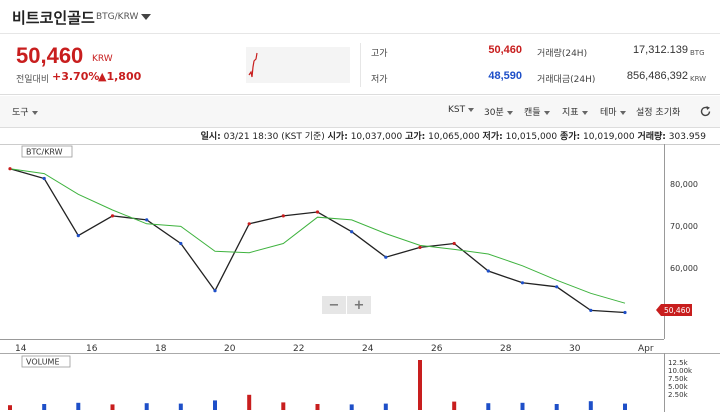  I want to click on indicator-menu: 지표, so click(575, 111).